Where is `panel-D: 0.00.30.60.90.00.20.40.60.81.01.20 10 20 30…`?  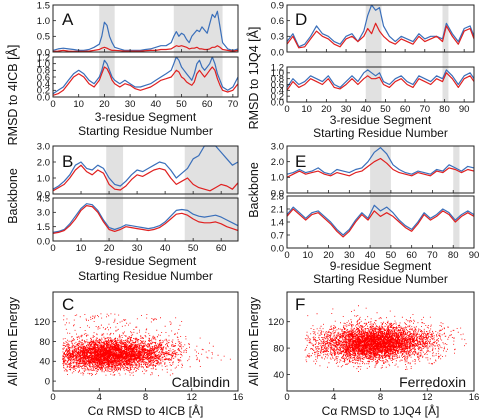
panel-D: 0.00.30.60.90.00.20.40.60.81.01.20 10 20 30… is located at coordinates (373, 70).